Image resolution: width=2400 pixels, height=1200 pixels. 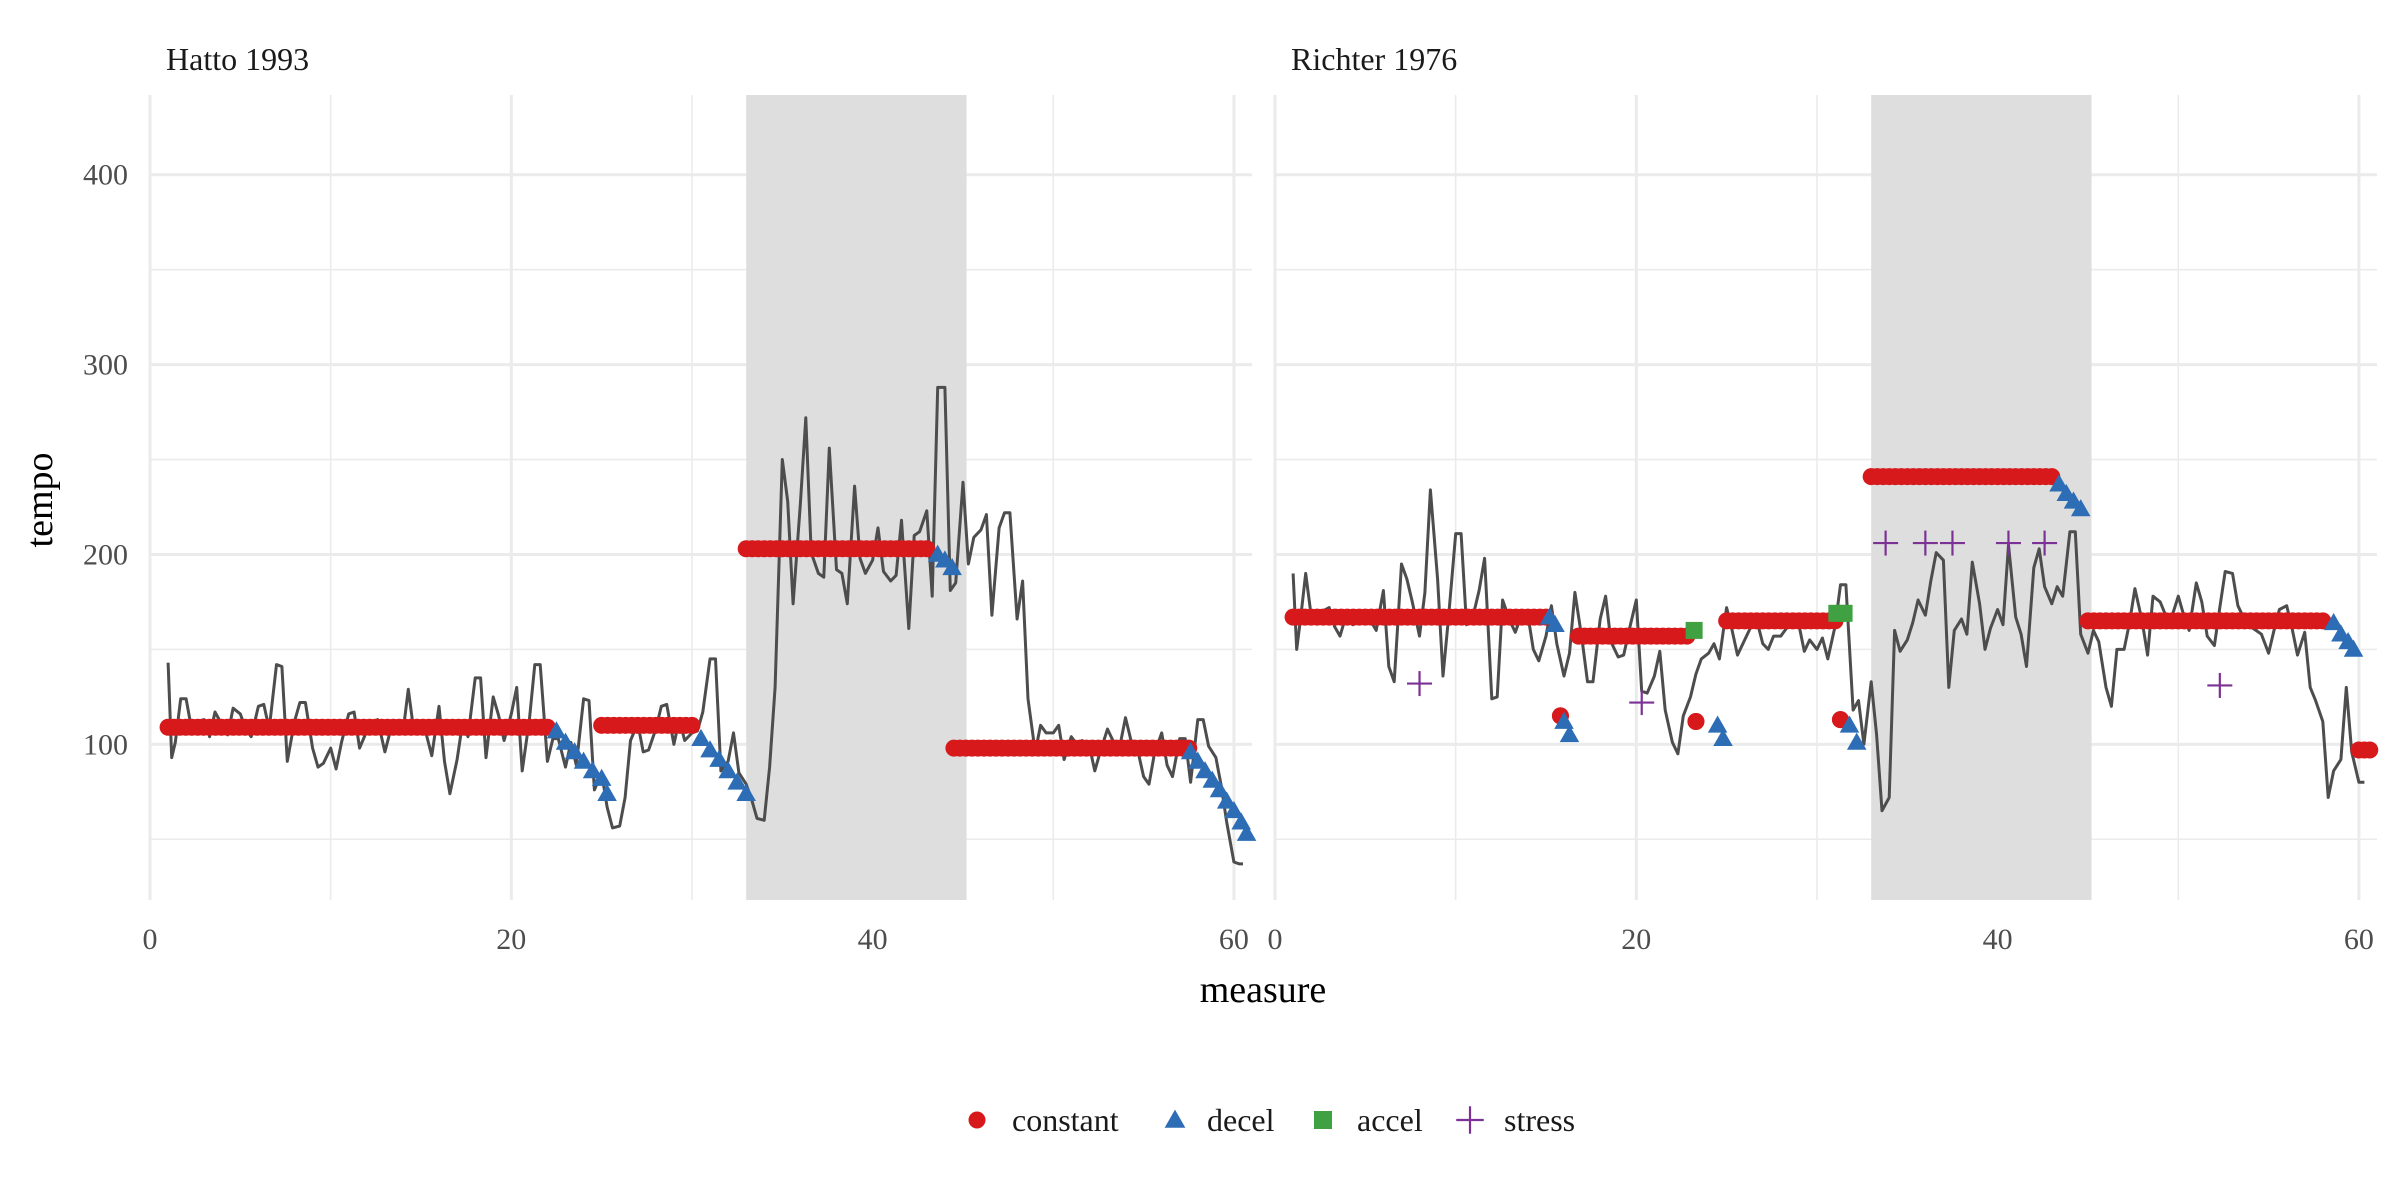 What do you see at coordinates (1981, 497) in the screenshot?
I see `shaded-region` at bounding box center [1981, 497].